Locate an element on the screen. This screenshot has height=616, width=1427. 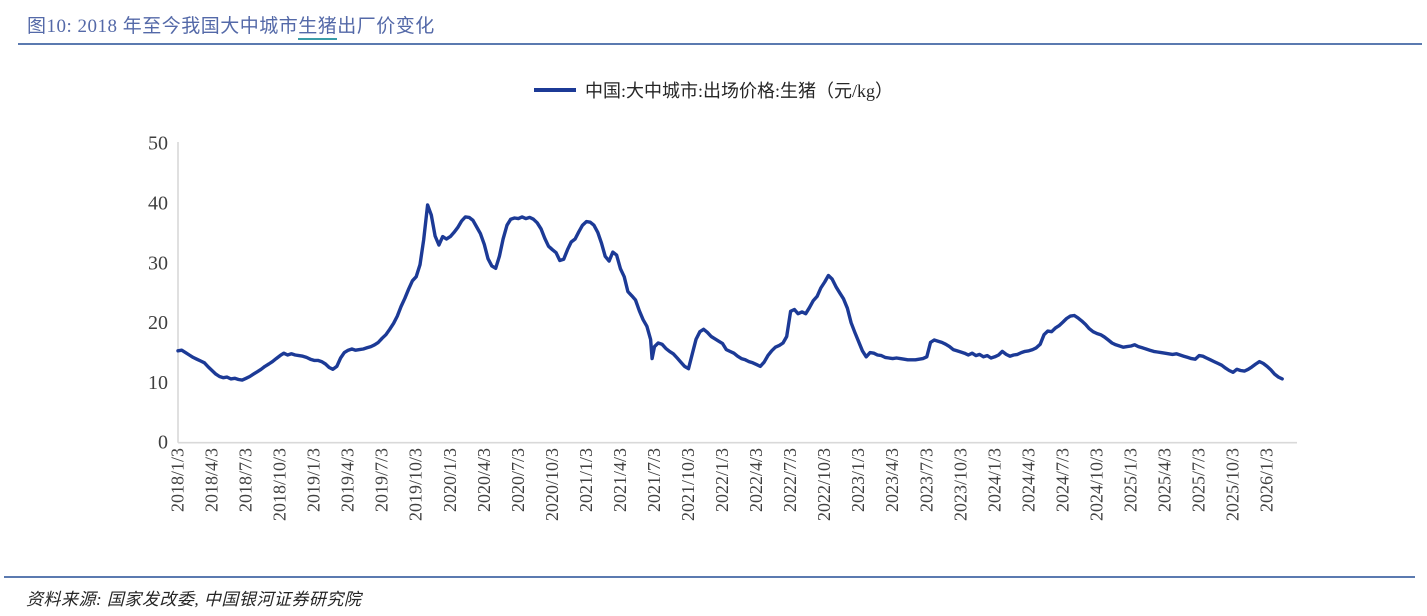
x-tick-label: 2018/4/3 is located at coordinates (212, 480).